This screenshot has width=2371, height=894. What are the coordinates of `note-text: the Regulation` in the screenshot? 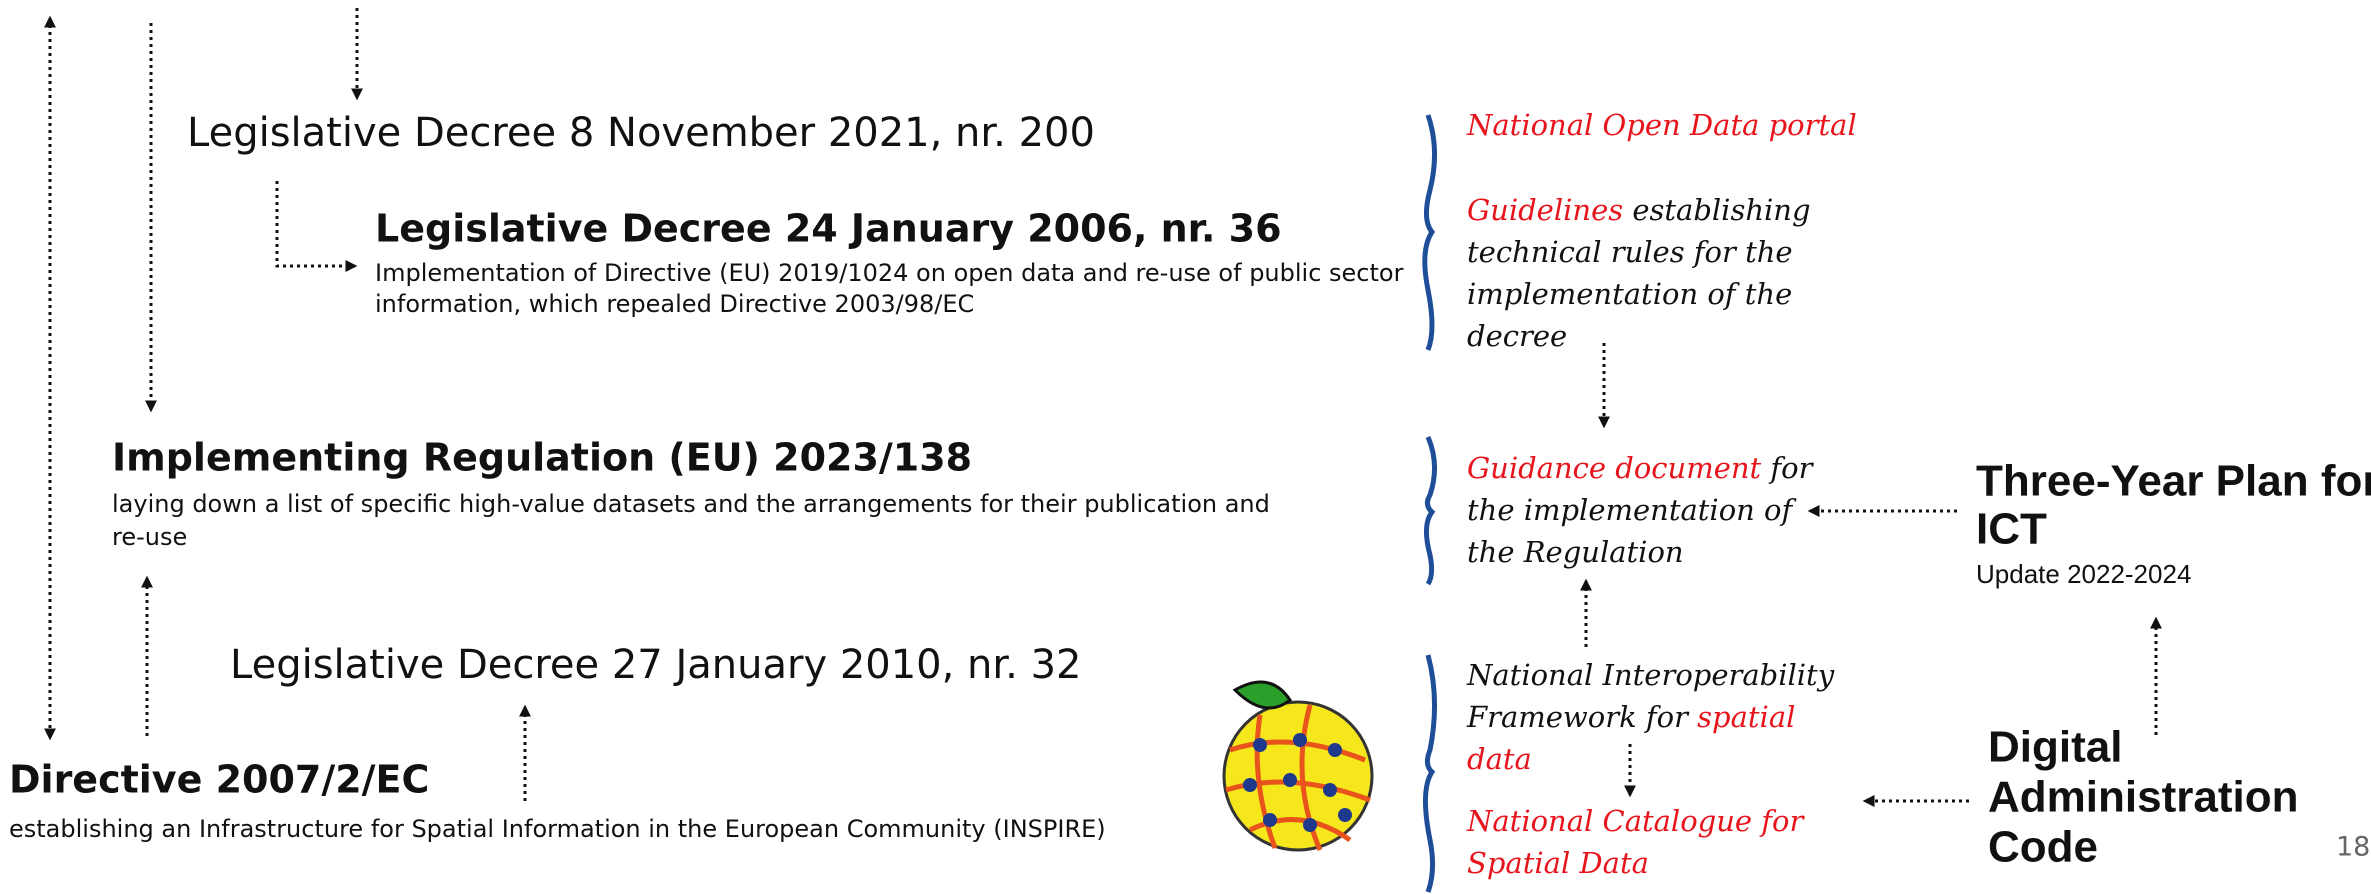 It's located at (1575, 552).